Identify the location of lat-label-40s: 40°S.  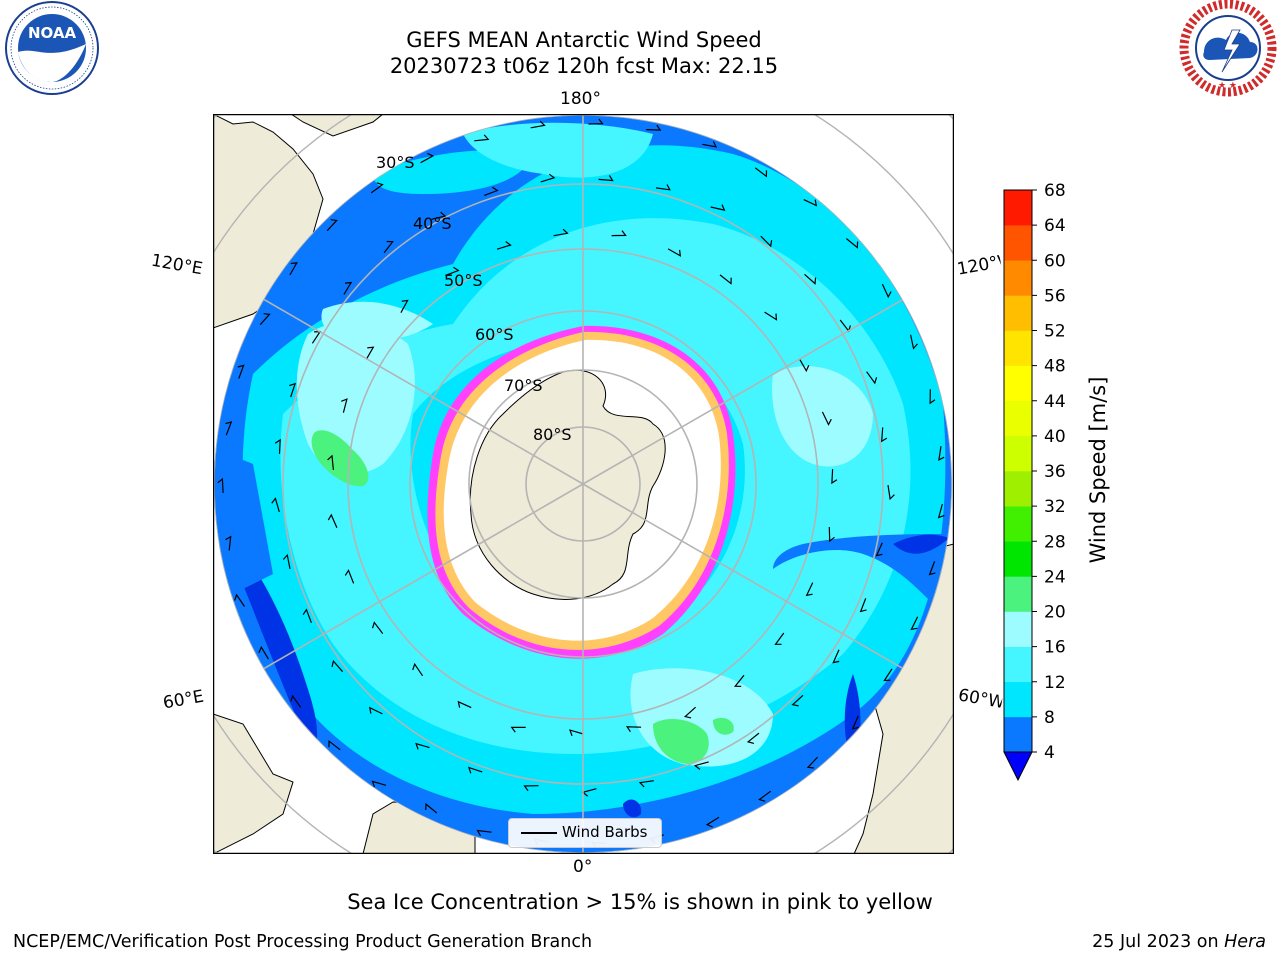
(432, 223).